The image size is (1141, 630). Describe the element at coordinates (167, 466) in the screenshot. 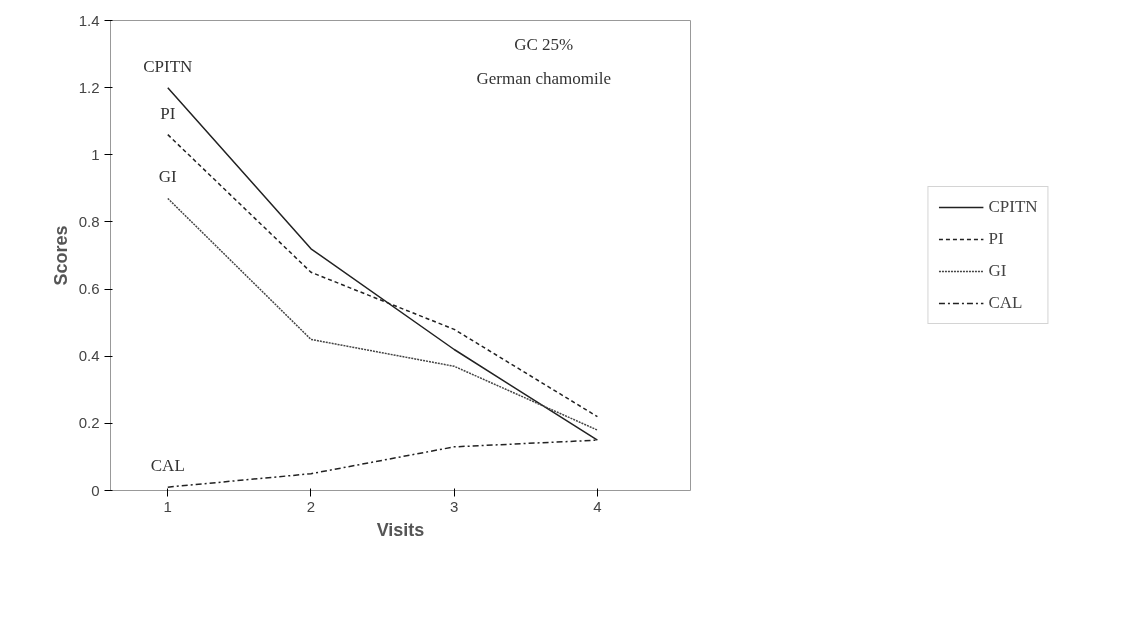

I see `text: CAL` at that location.